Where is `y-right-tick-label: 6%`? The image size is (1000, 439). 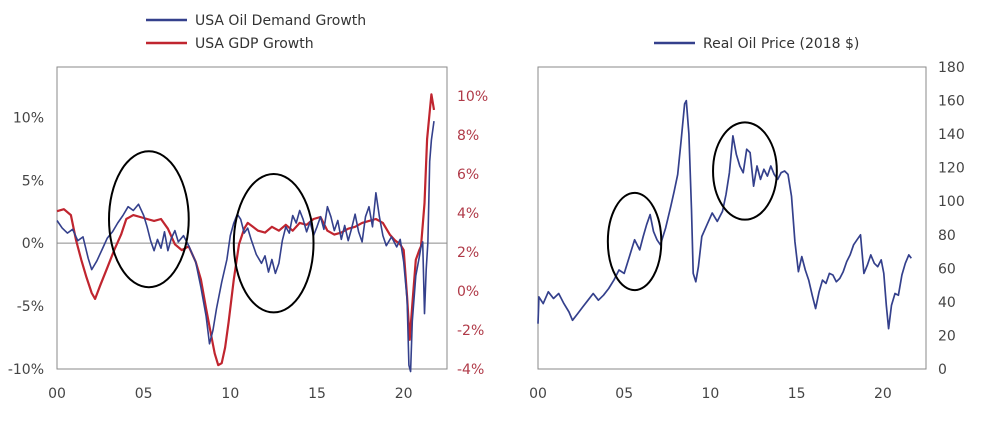
y-right-tick-label: 6% is located at coordinates (468, 175).